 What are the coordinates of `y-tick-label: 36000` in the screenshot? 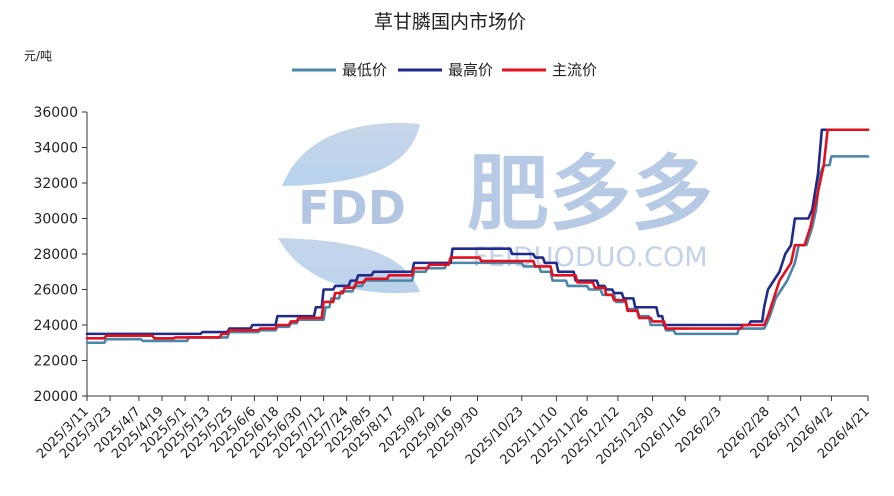 It's located at (55, 113).